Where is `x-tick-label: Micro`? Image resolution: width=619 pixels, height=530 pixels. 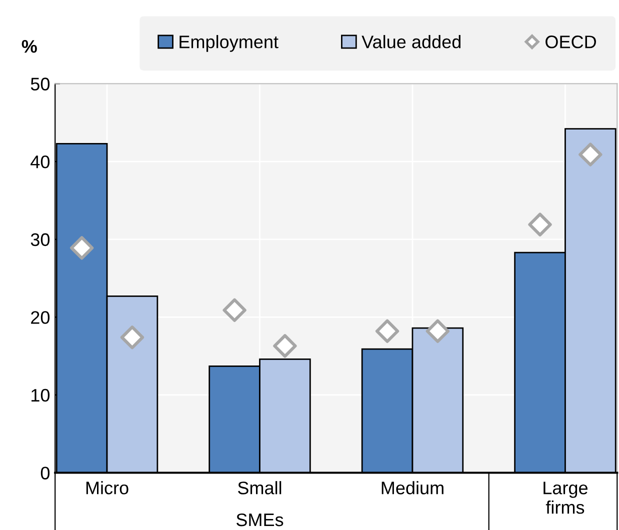 x-tick-label: Micro is located at coordinates (107, 487).